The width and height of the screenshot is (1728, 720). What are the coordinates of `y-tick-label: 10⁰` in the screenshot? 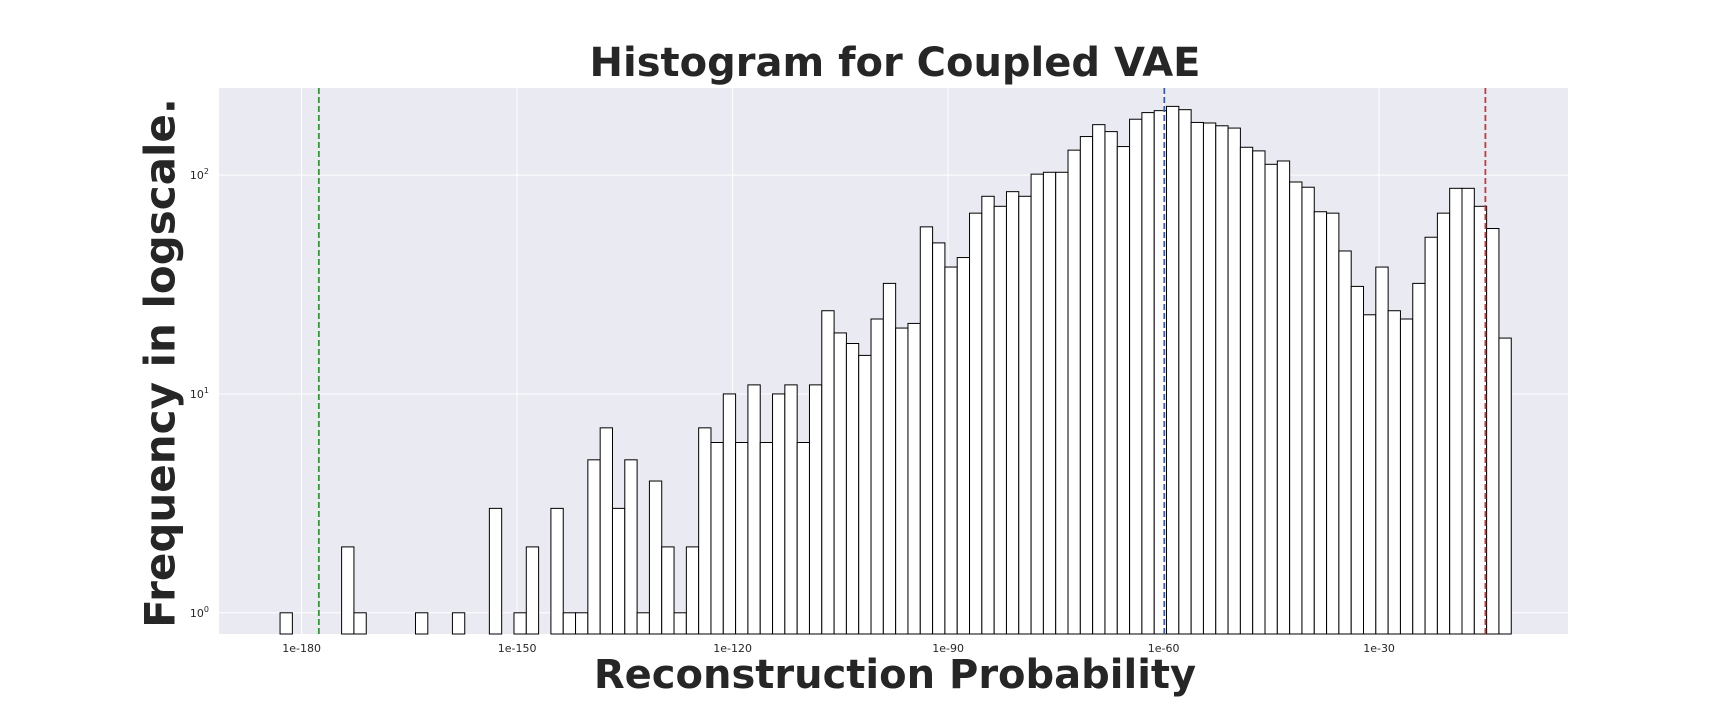 It's located at (199, 612).